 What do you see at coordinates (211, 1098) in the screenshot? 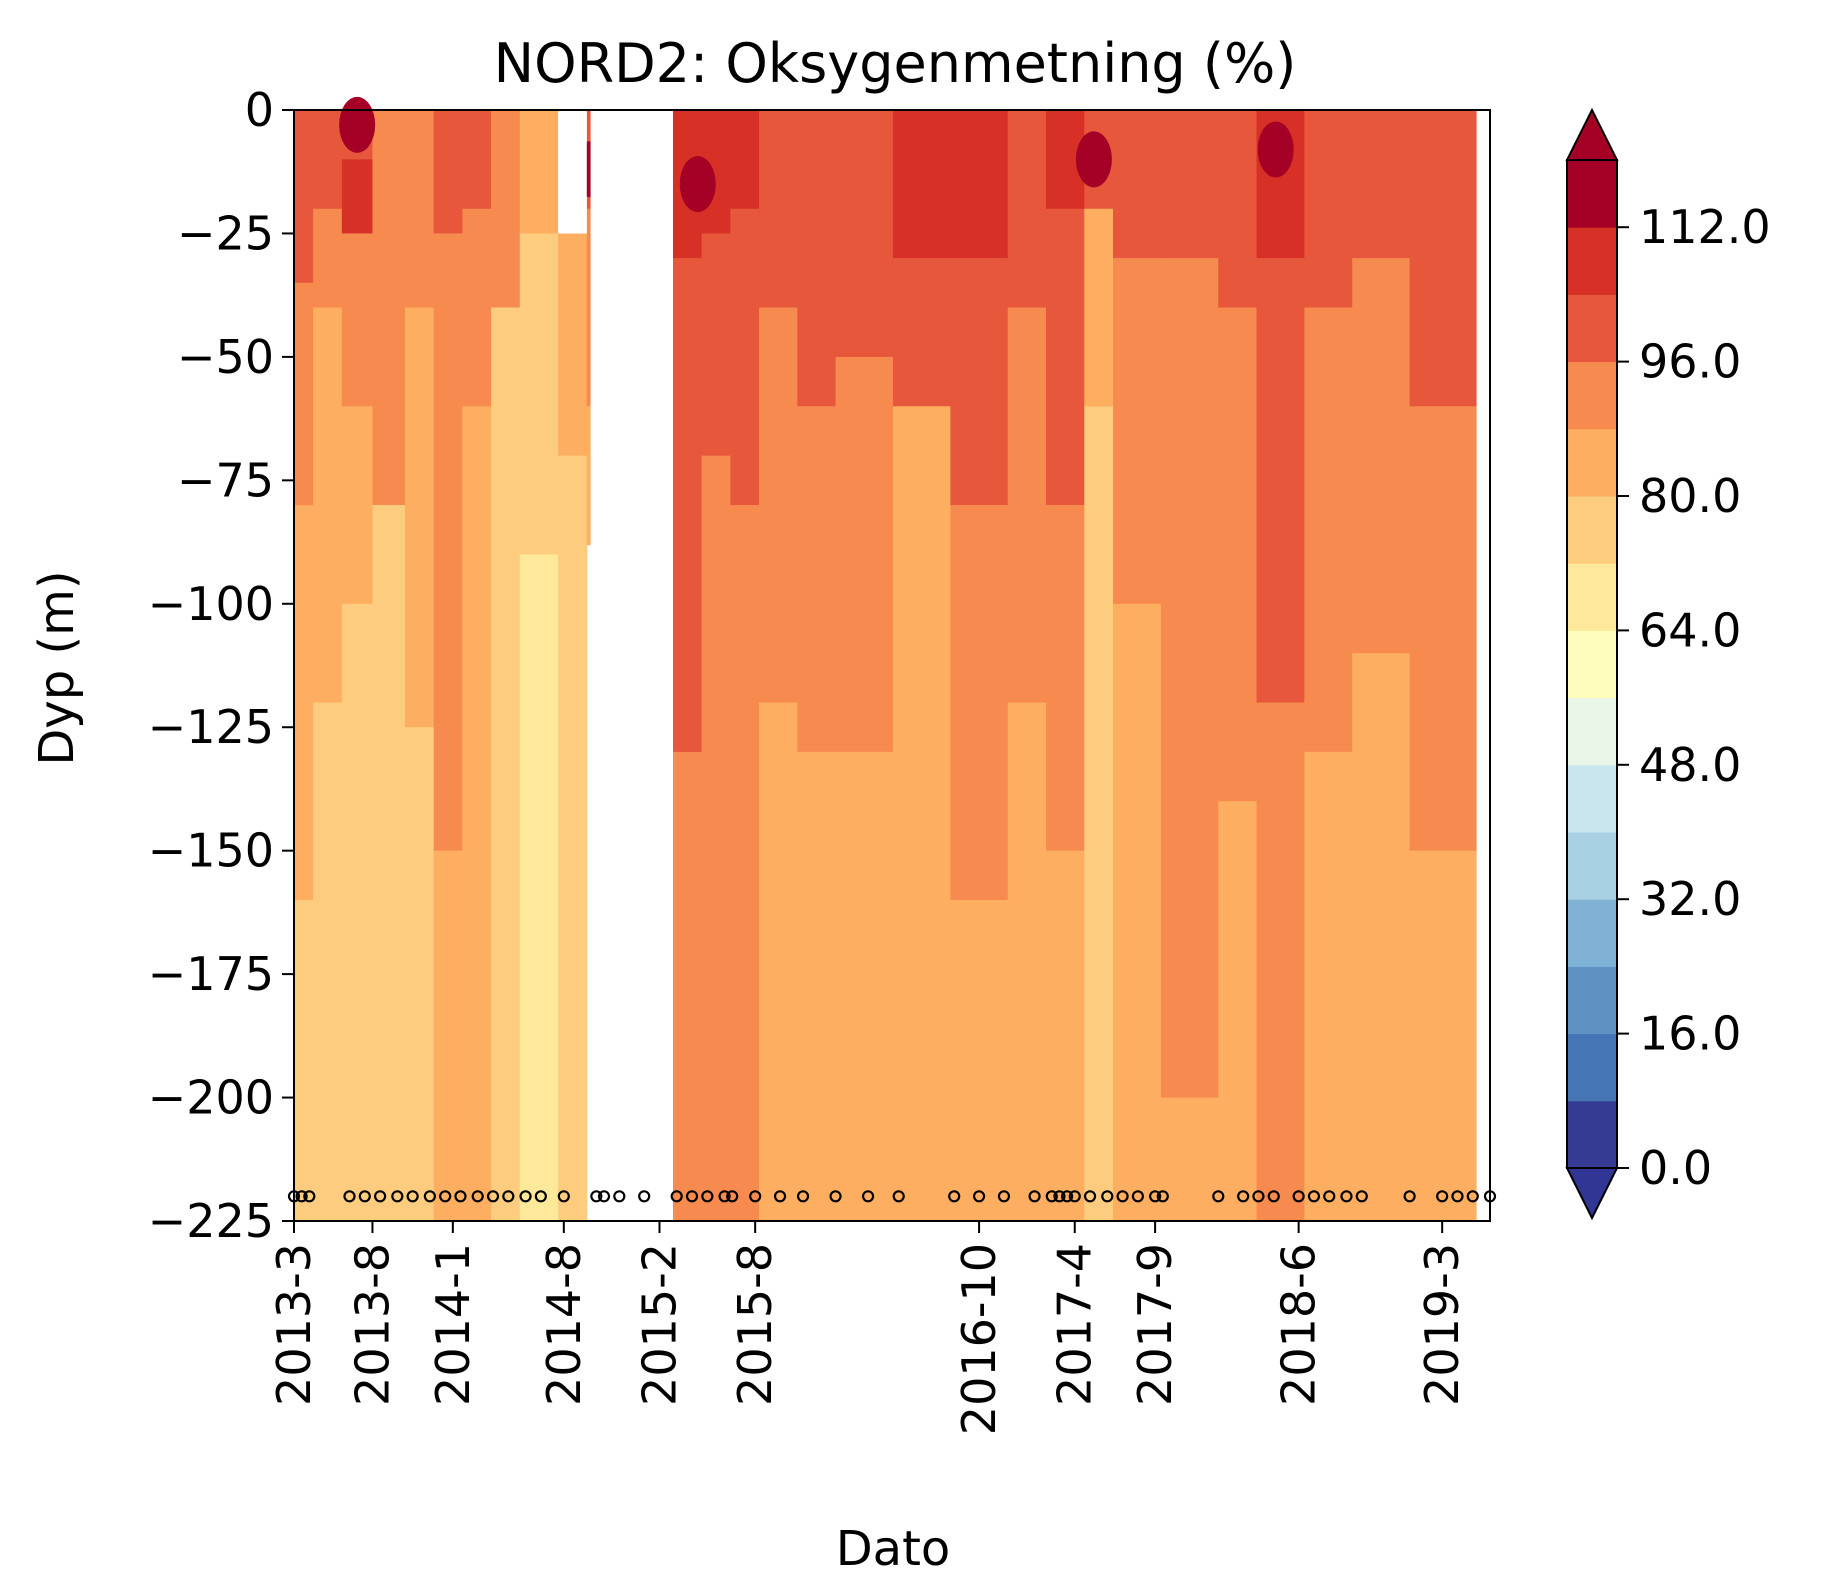
I see `y-tick-label: −200` at bounding box center [211, 1098].